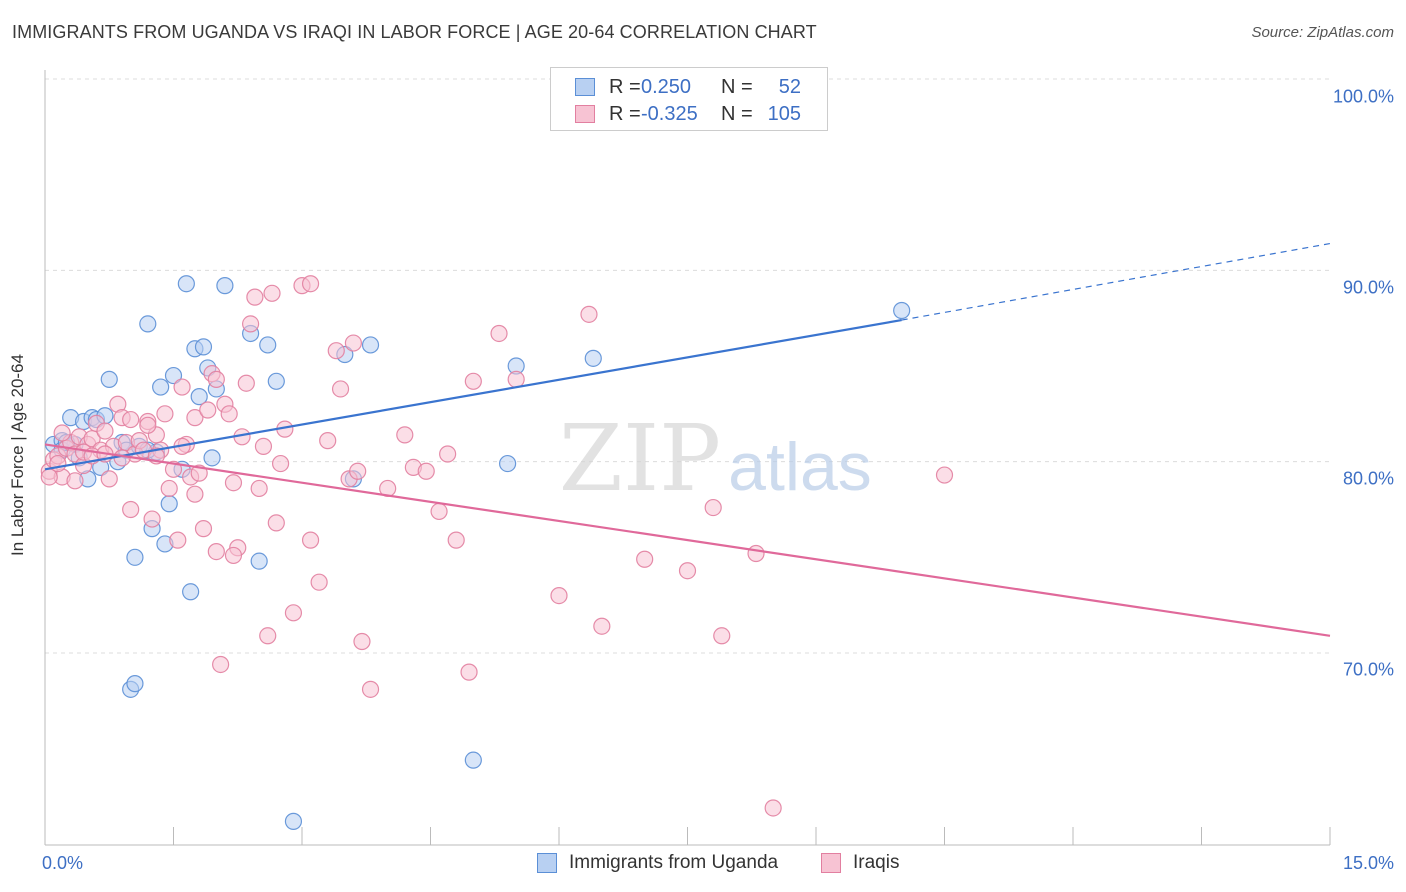 This screenshot has height=892, width=1406. I want to click on legend: R = 0.250 N = 52 R = -0.325 N = 105, so click(689, 99).